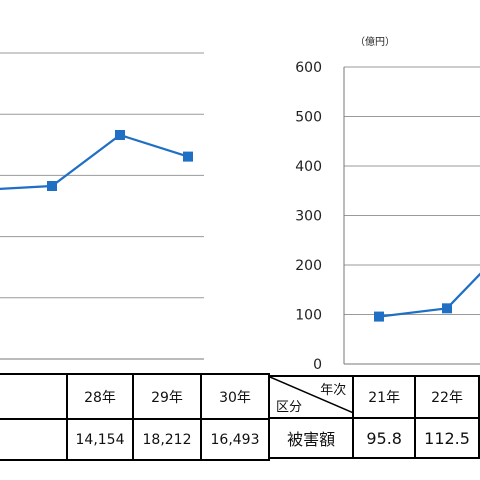  I want to click on y-tick-label: 500, so click(308, 118).